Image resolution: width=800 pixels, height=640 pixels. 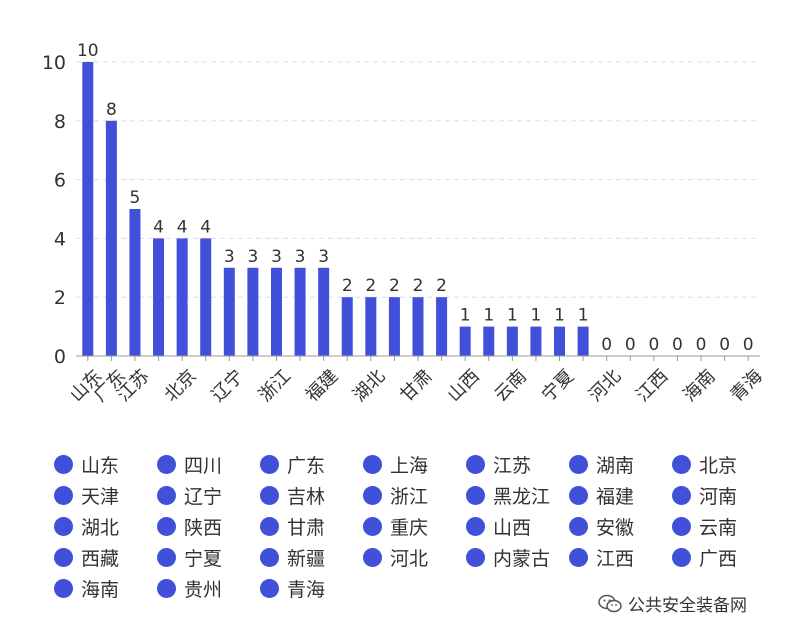 I want to click on legend-label: 上海, so click(x=409, y=465).